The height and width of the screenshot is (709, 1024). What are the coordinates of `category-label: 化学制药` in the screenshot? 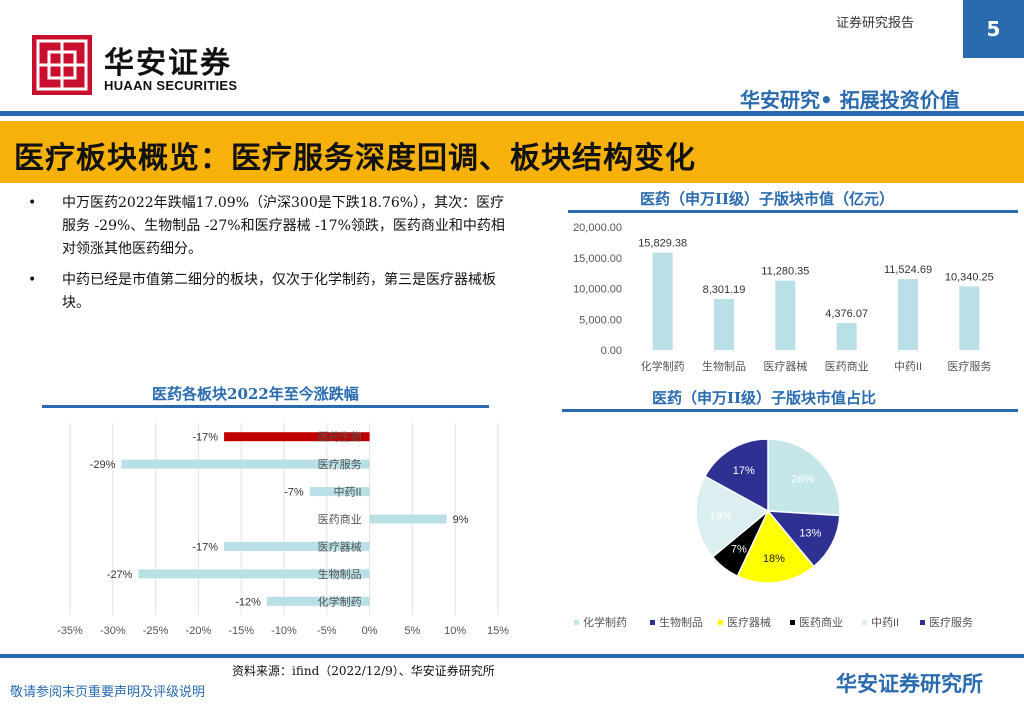 It's located at (340, 601).